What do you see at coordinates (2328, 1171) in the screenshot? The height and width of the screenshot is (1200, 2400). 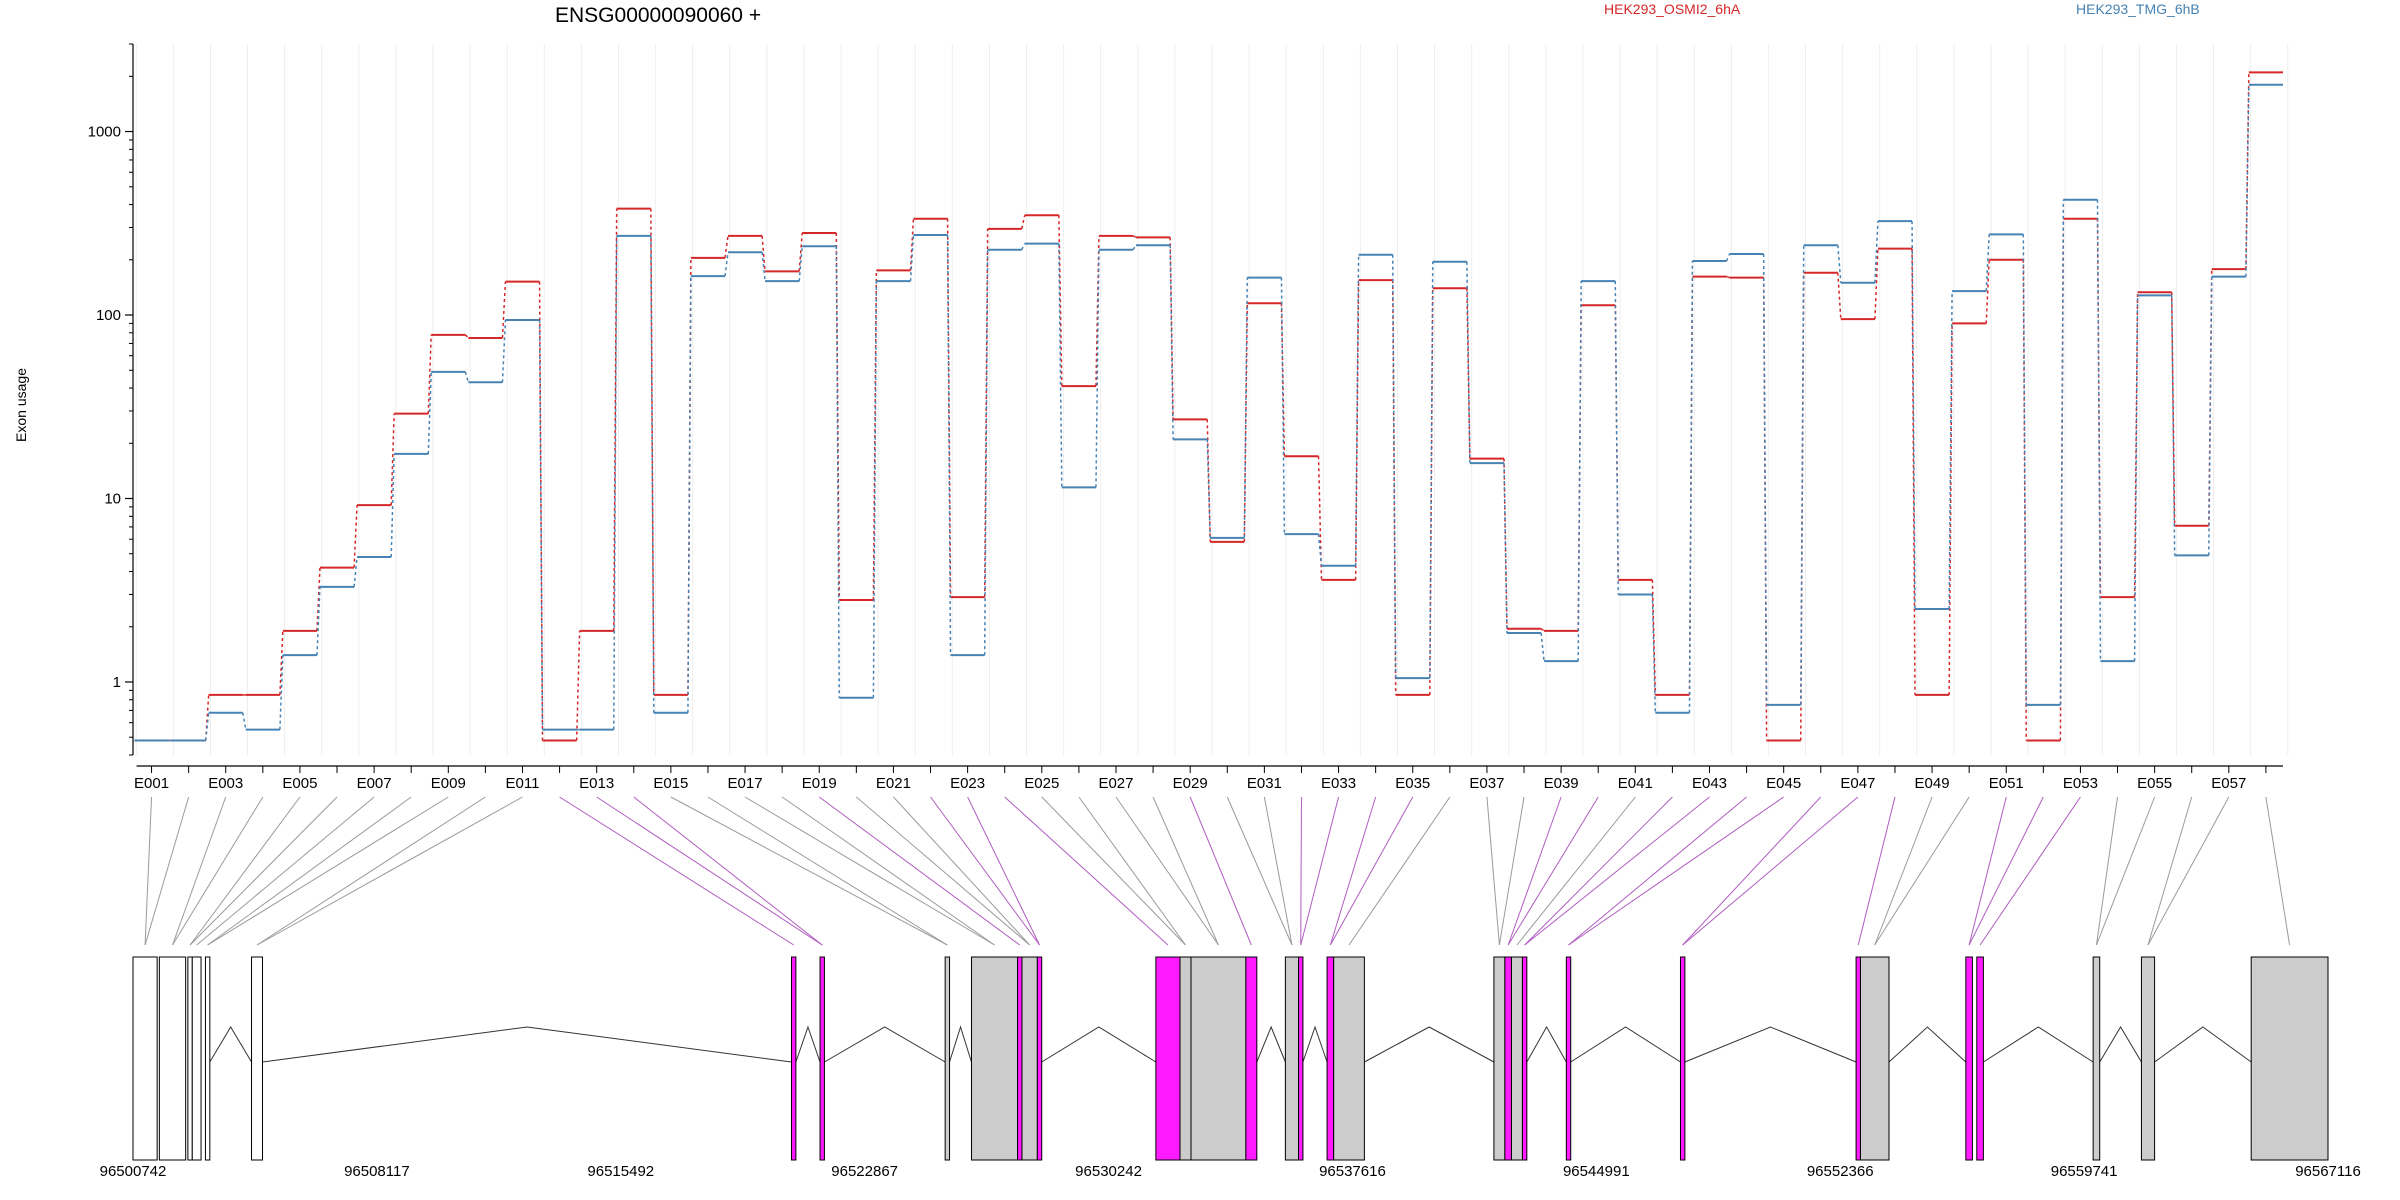 I see `genomic-tick-label: 96567116` at bounding box center [2328, 1171].